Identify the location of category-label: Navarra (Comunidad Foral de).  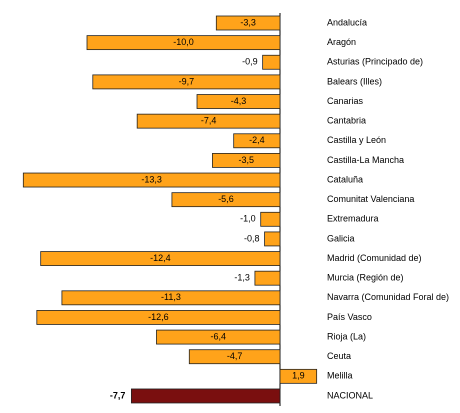
(388, 297).